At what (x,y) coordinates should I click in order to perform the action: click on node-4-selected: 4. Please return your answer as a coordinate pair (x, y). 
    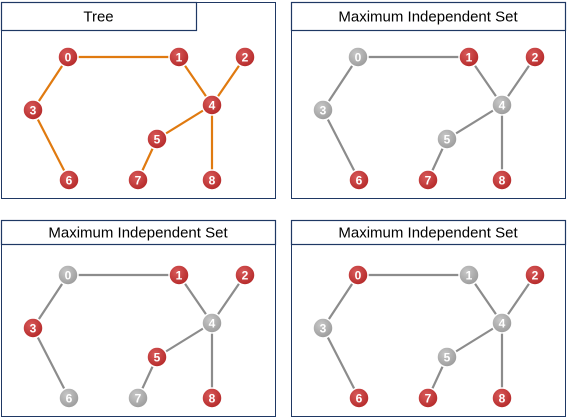
    Looking at the image, I should click on (212, 105).